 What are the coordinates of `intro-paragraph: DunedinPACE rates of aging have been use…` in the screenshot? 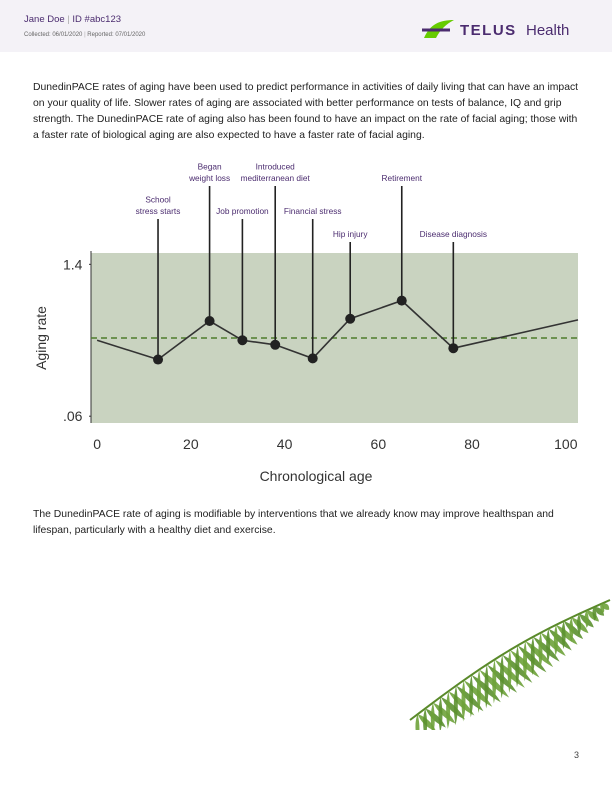 It's located at (306, 111).